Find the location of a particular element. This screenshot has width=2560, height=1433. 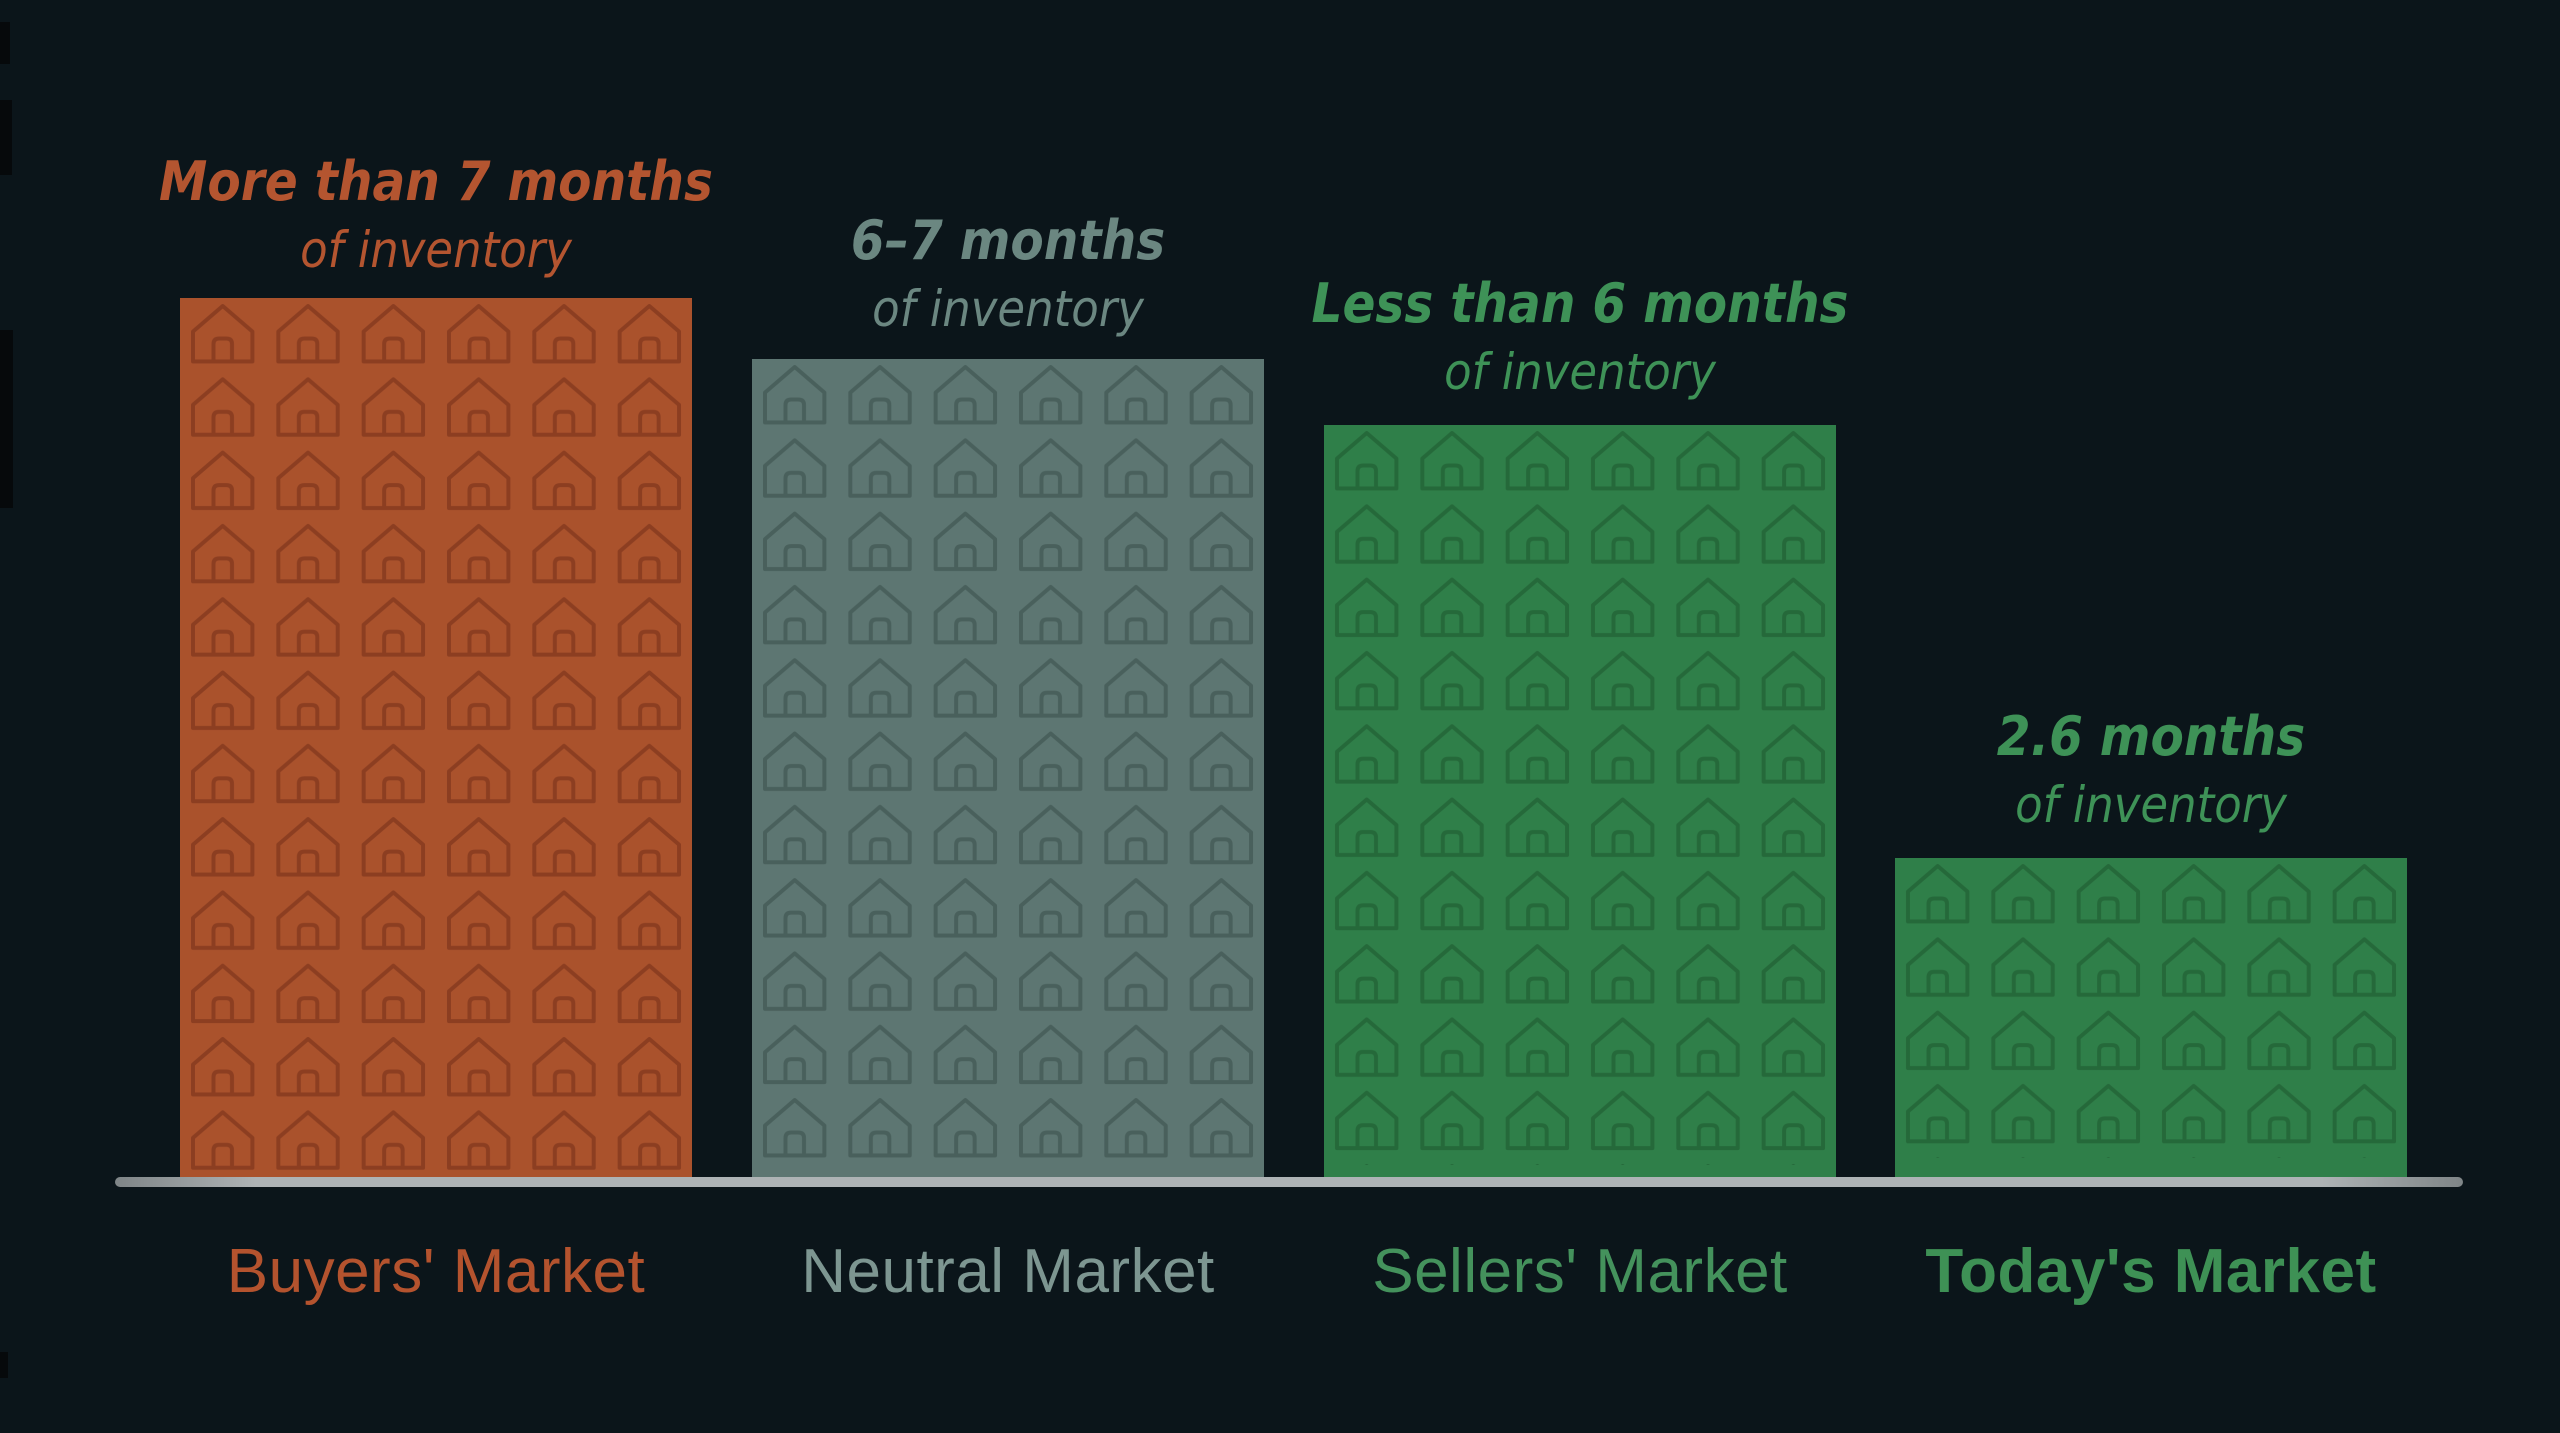

category-label-neutral-market: Neutral Market is located at coordinates (1008, 1271).